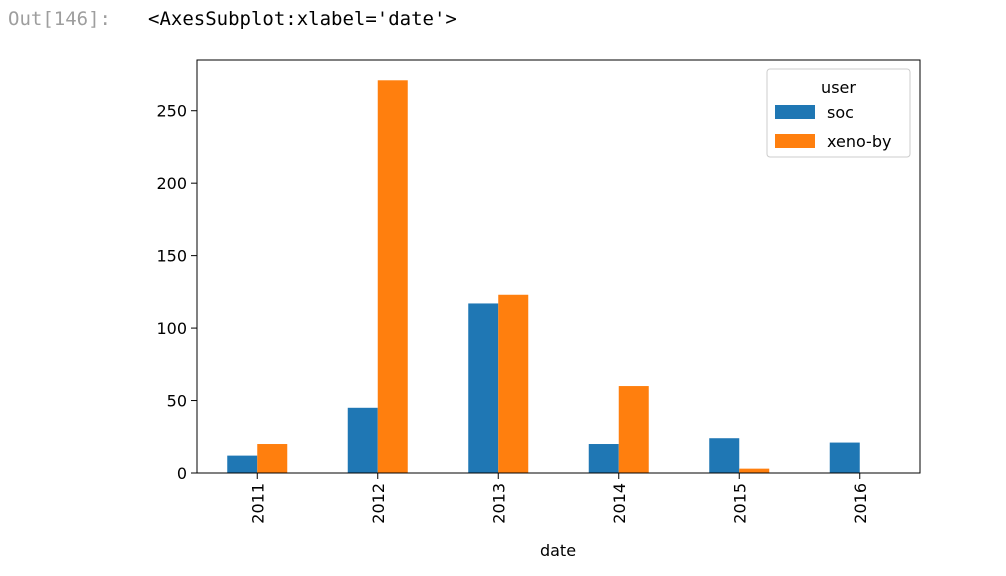 The height and width of the screenshot is (576, 1006). Describe the element at coordinates (302, 19) in the screenshot. I see `output-repr-text: <AxesSubplot:xlabel='date'>` at that location.